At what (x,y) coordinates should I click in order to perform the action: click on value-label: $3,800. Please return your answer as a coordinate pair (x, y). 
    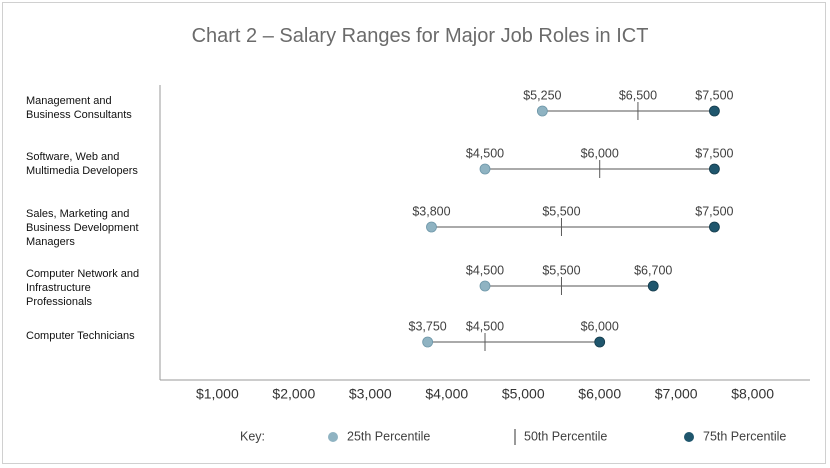
    Looking at the image, I should click on (431, 211).